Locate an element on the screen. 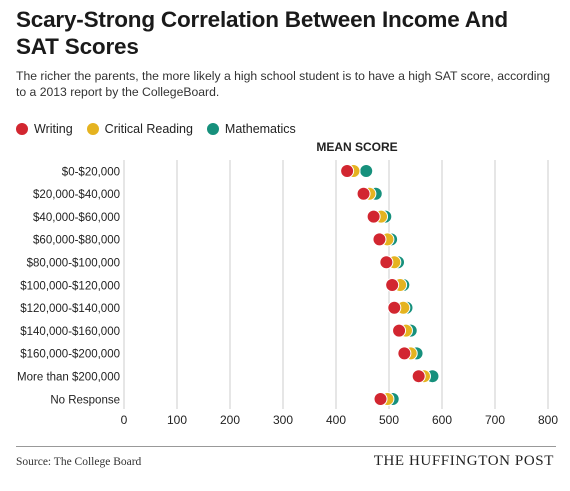 This screenshot has height=491, width=570. category-label: $120,000-$140,000 is located at coordinates (70, 309).